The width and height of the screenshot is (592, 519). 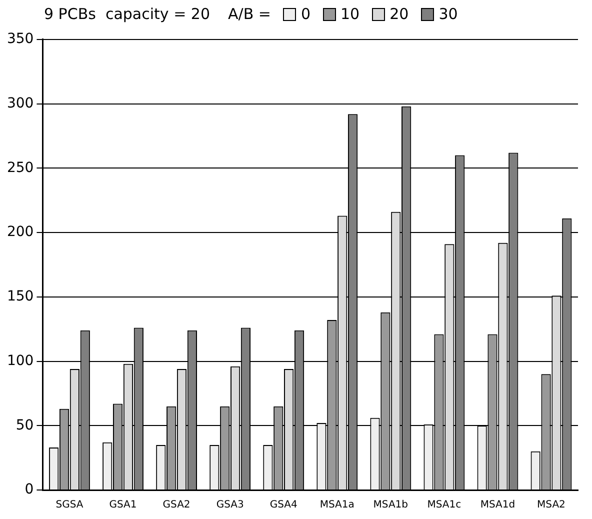 I want to click on y-tick-label: 100, so click(x=20, y=360).